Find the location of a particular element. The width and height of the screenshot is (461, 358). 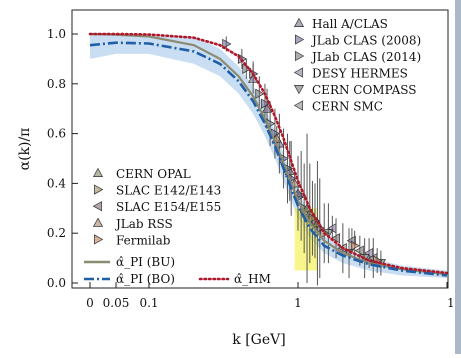

legend-label-tr-5: CERN SMC is located at coordinates (347, 107).